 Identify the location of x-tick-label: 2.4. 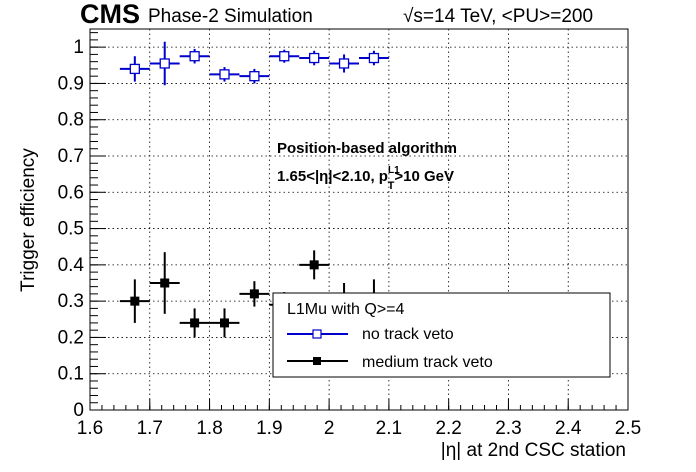
(568, 428).